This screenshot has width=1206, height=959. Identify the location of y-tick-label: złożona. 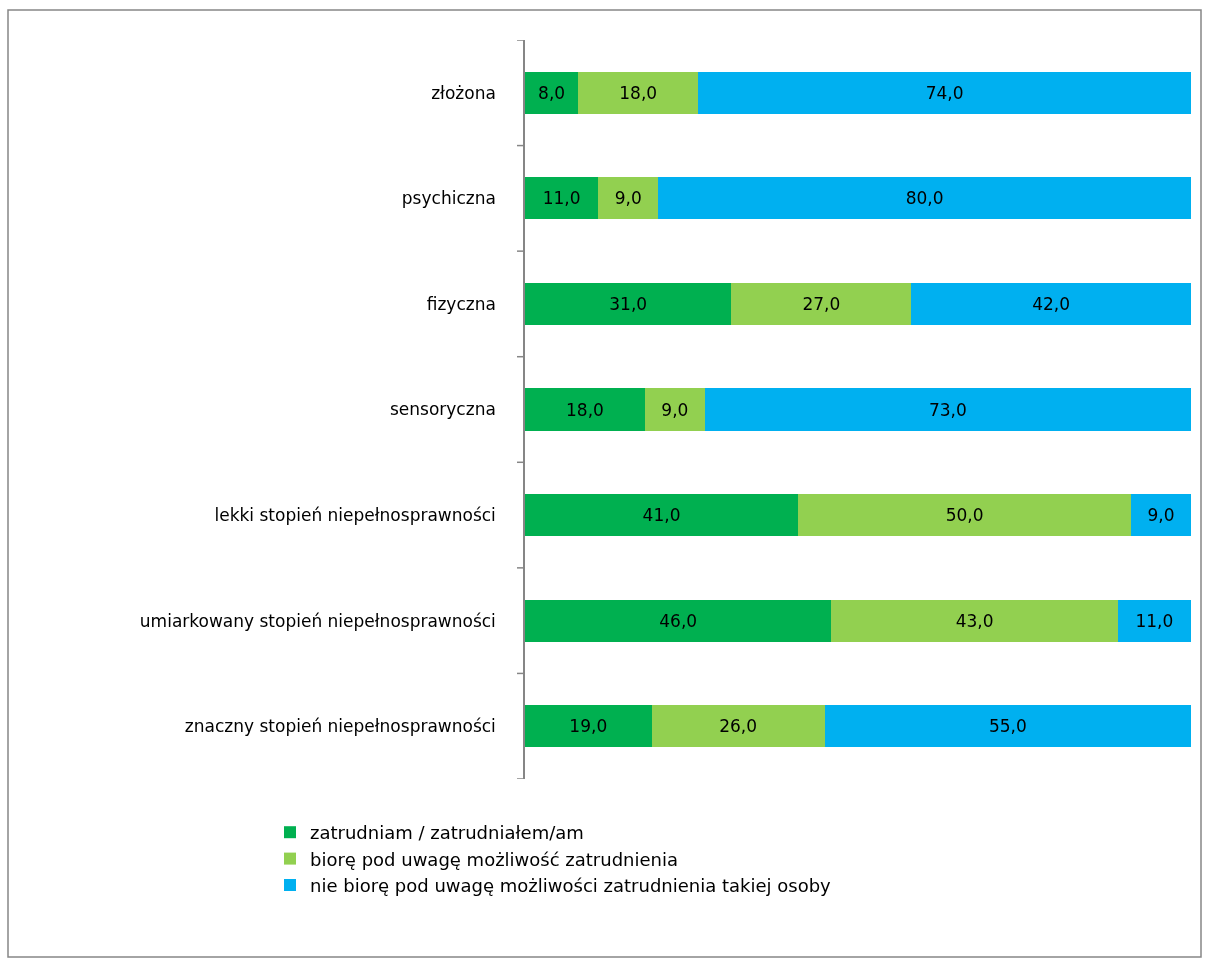
(463, 92).